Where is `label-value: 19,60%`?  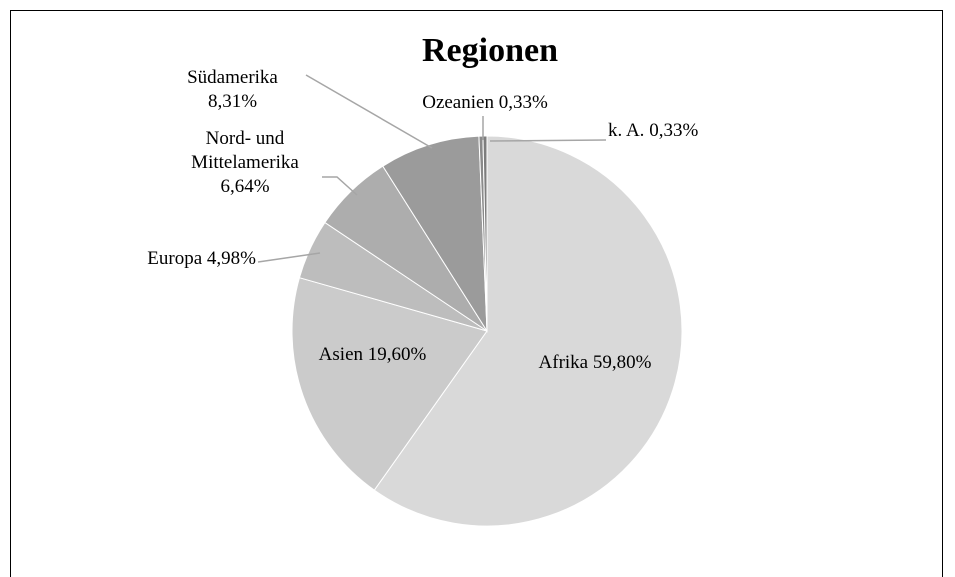 label-value: 19,60% is located at coordinates (397, 354).